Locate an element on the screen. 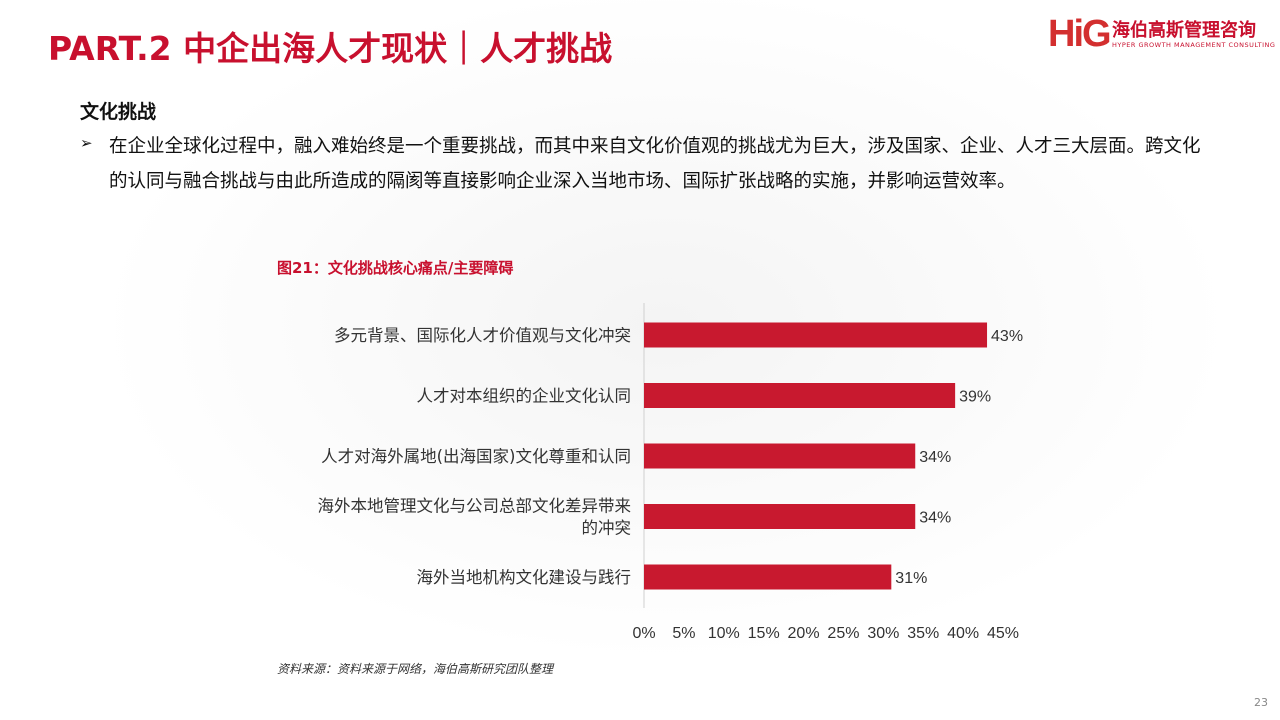 Image resolution: width=1280 pixels, height=720 pixels. x-tick-label-3: 10% is located at coordinates (724, 633).